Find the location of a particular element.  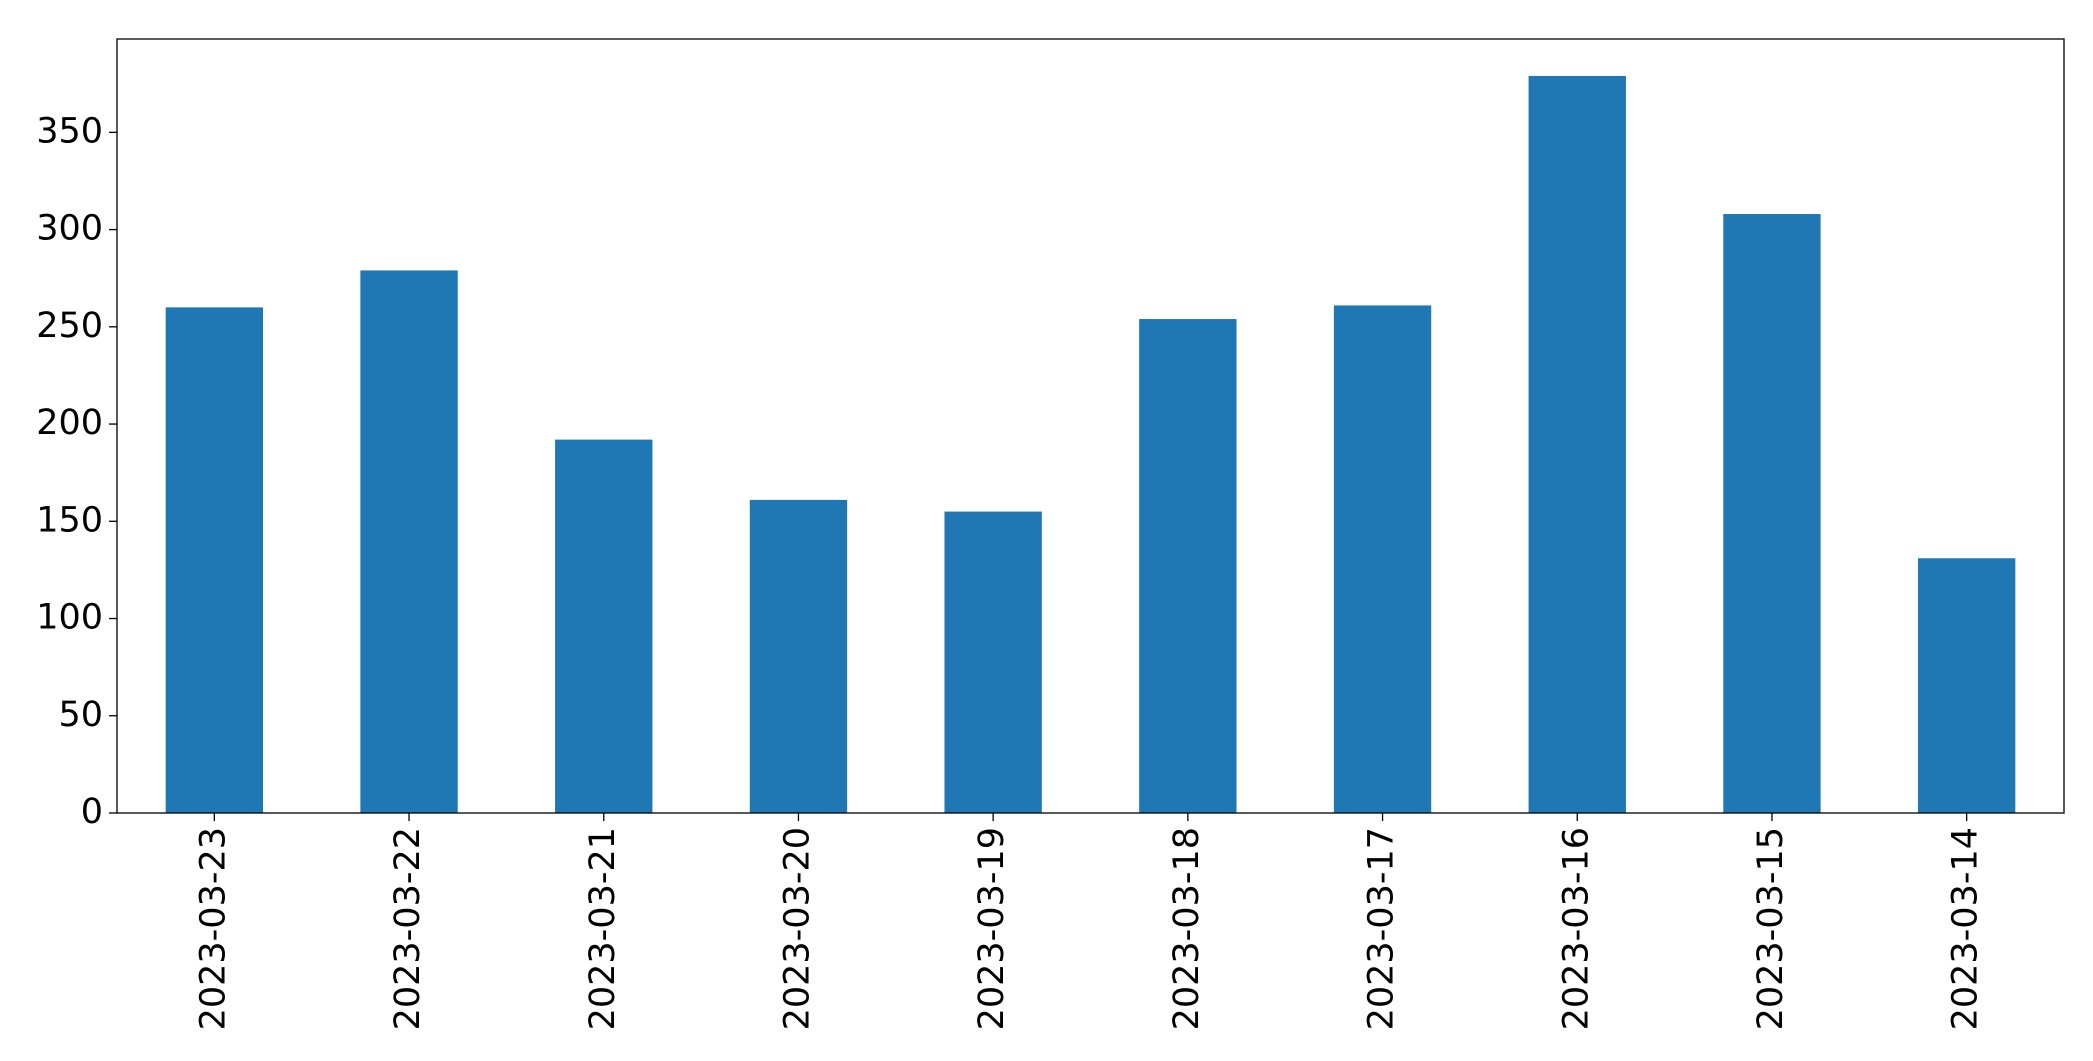

x-tick-label: 2023-03-22 is located at coordinates (408, 928).